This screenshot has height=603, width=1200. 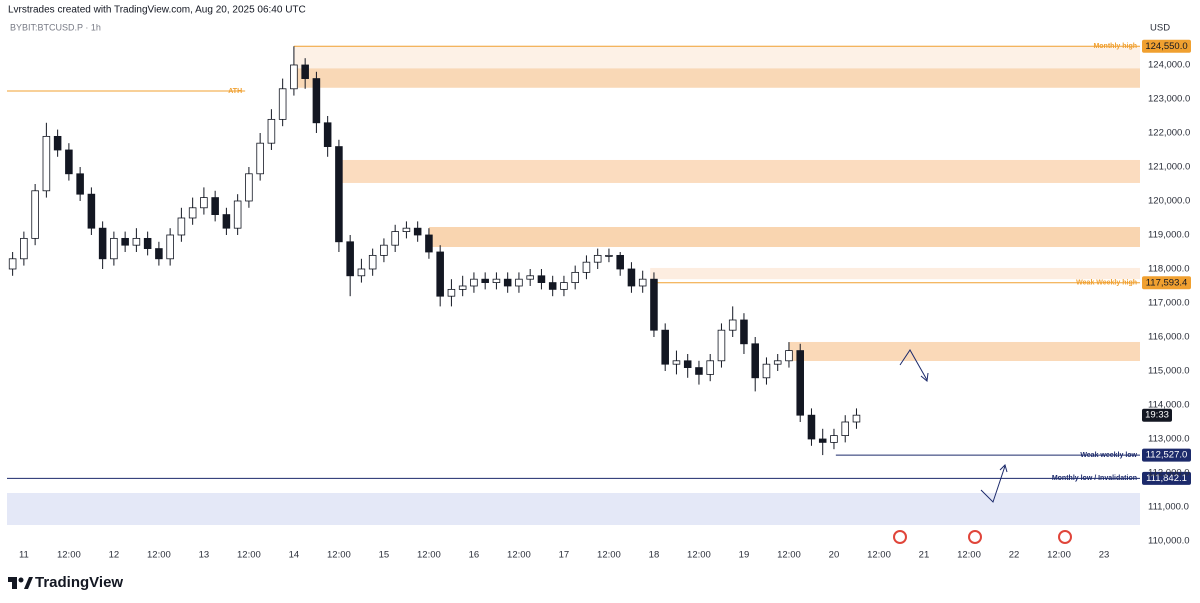 I want to click on level-label: Monthly low / Invalidation, so click(x=1094, y=478).